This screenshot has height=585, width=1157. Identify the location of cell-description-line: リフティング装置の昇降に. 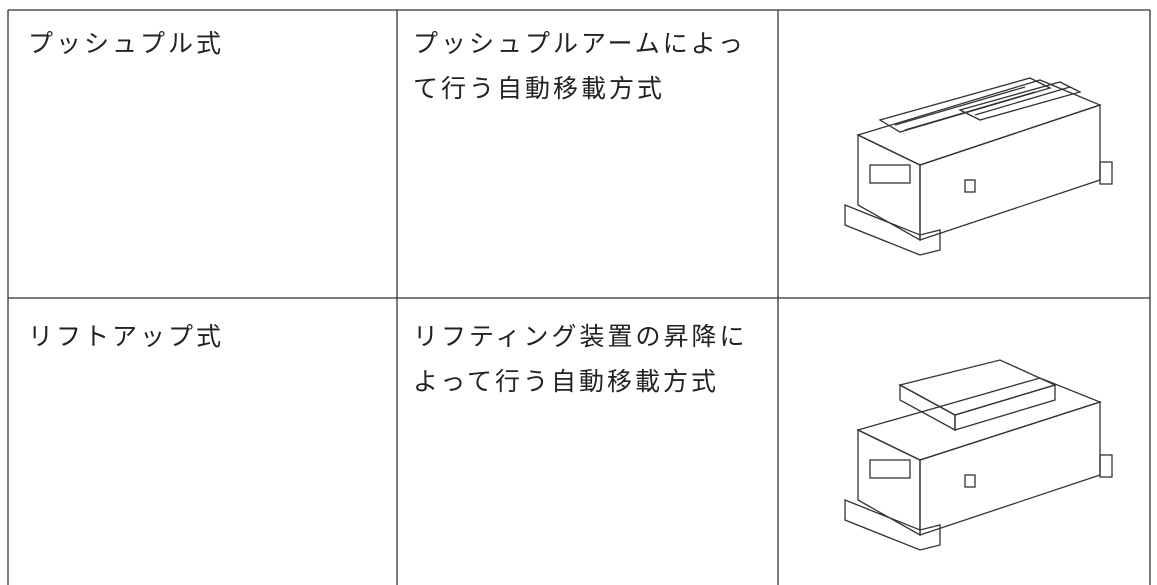
(580, 337).